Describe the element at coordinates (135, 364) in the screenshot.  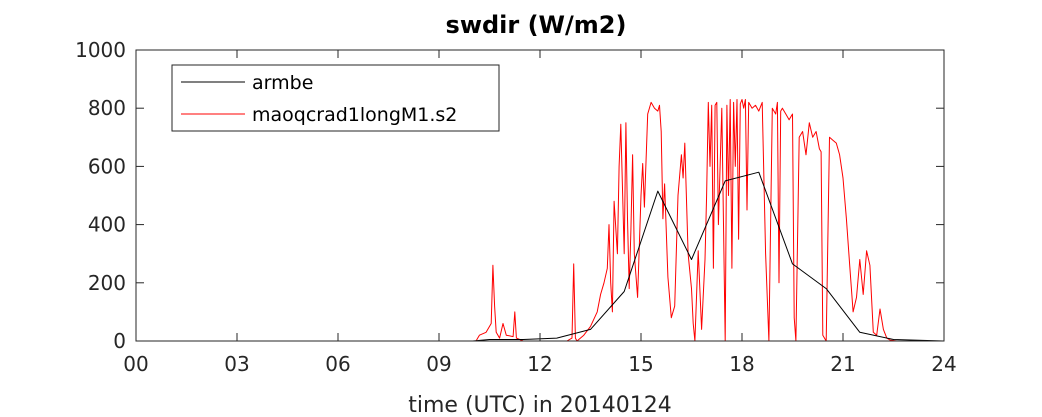
I see `x-tick-label: 00` at that location.